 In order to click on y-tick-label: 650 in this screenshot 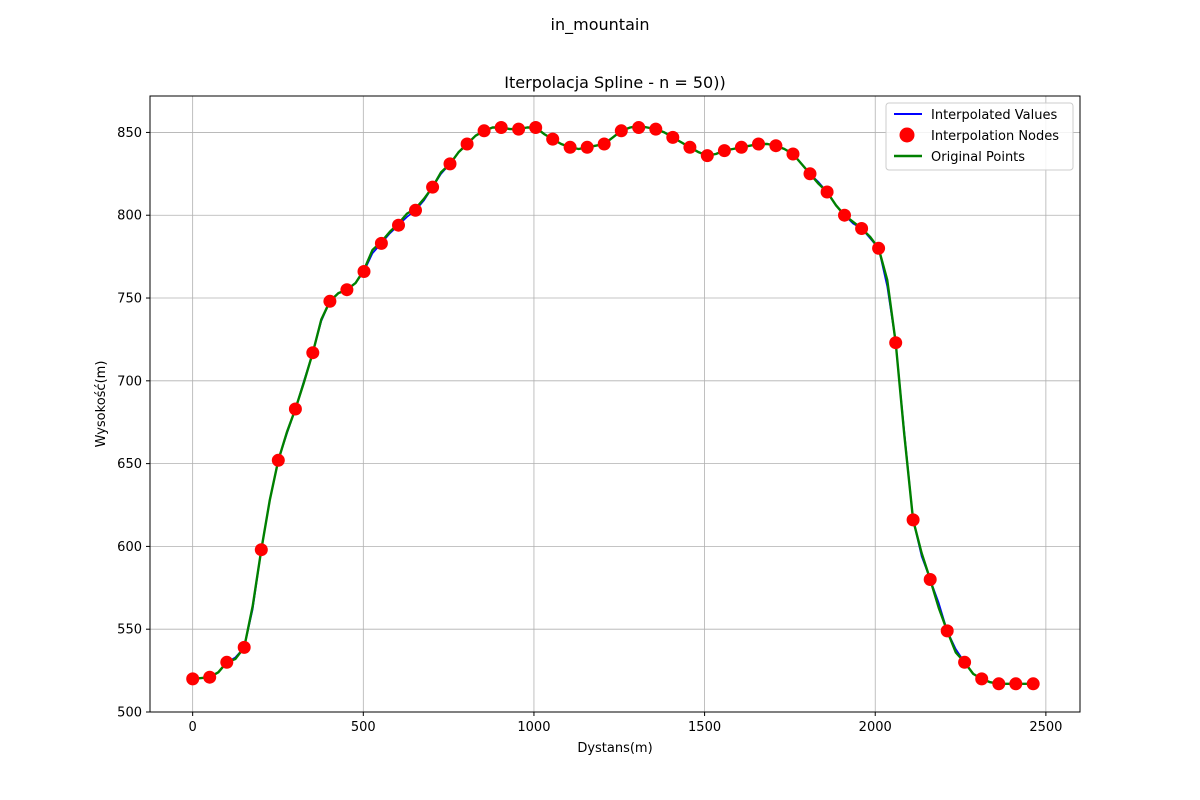, I will do `click(129, 464)`.